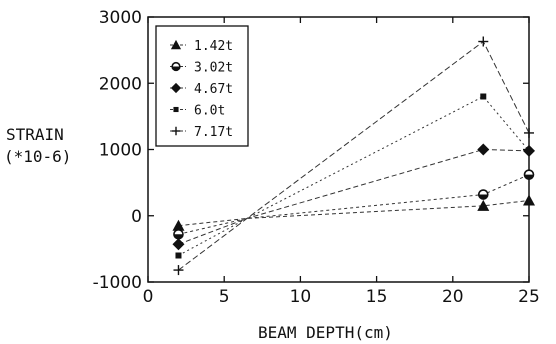  I want to click on legend-items: 1.42t 3.02t 4.67t 6.0t 7.17t, so click(201, 89).